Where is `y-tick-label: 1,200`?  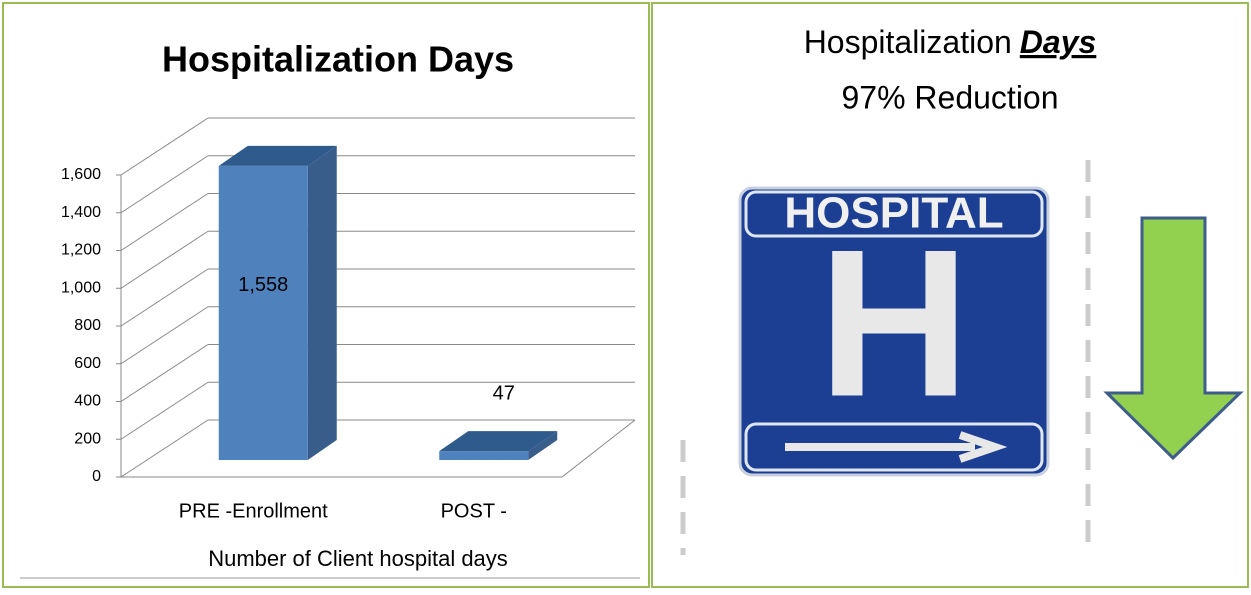 y-tick-label: 1,200 is located at coordinates (81, 250).